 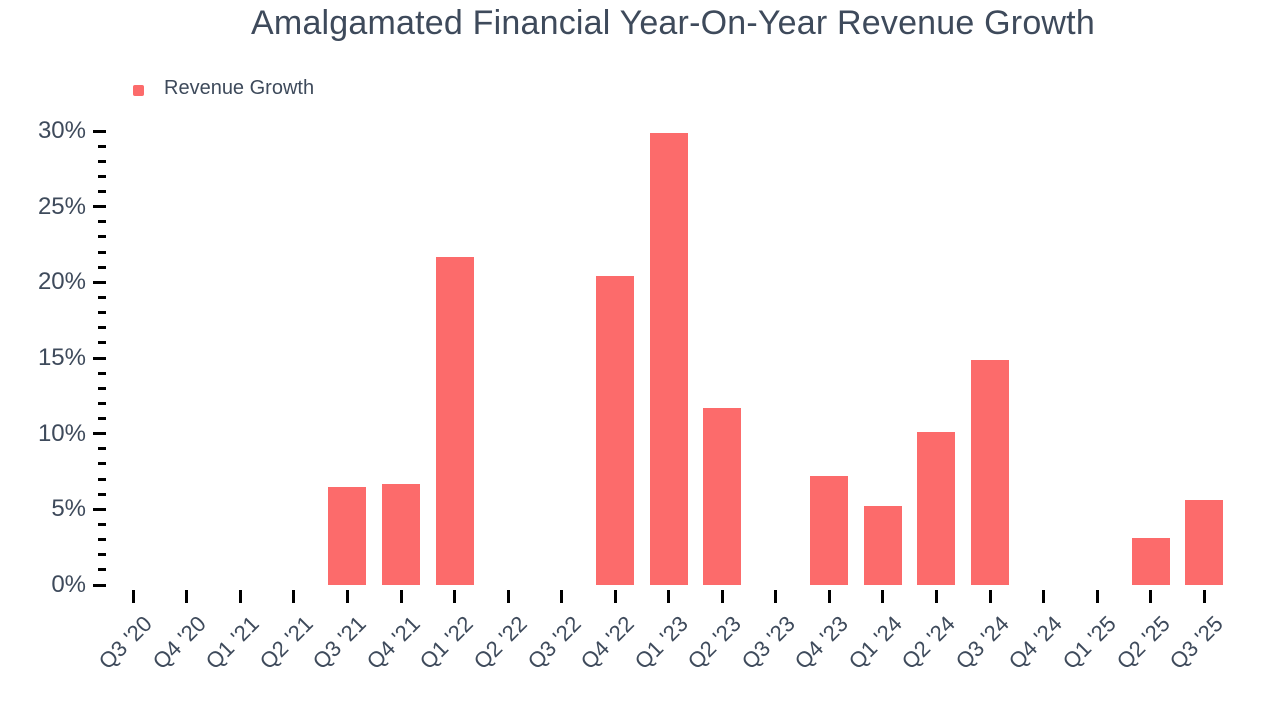 What do you see at coordinates (138, 90) in the screenshot?
I see `legend-swatch` at bounding box center [138, 90].